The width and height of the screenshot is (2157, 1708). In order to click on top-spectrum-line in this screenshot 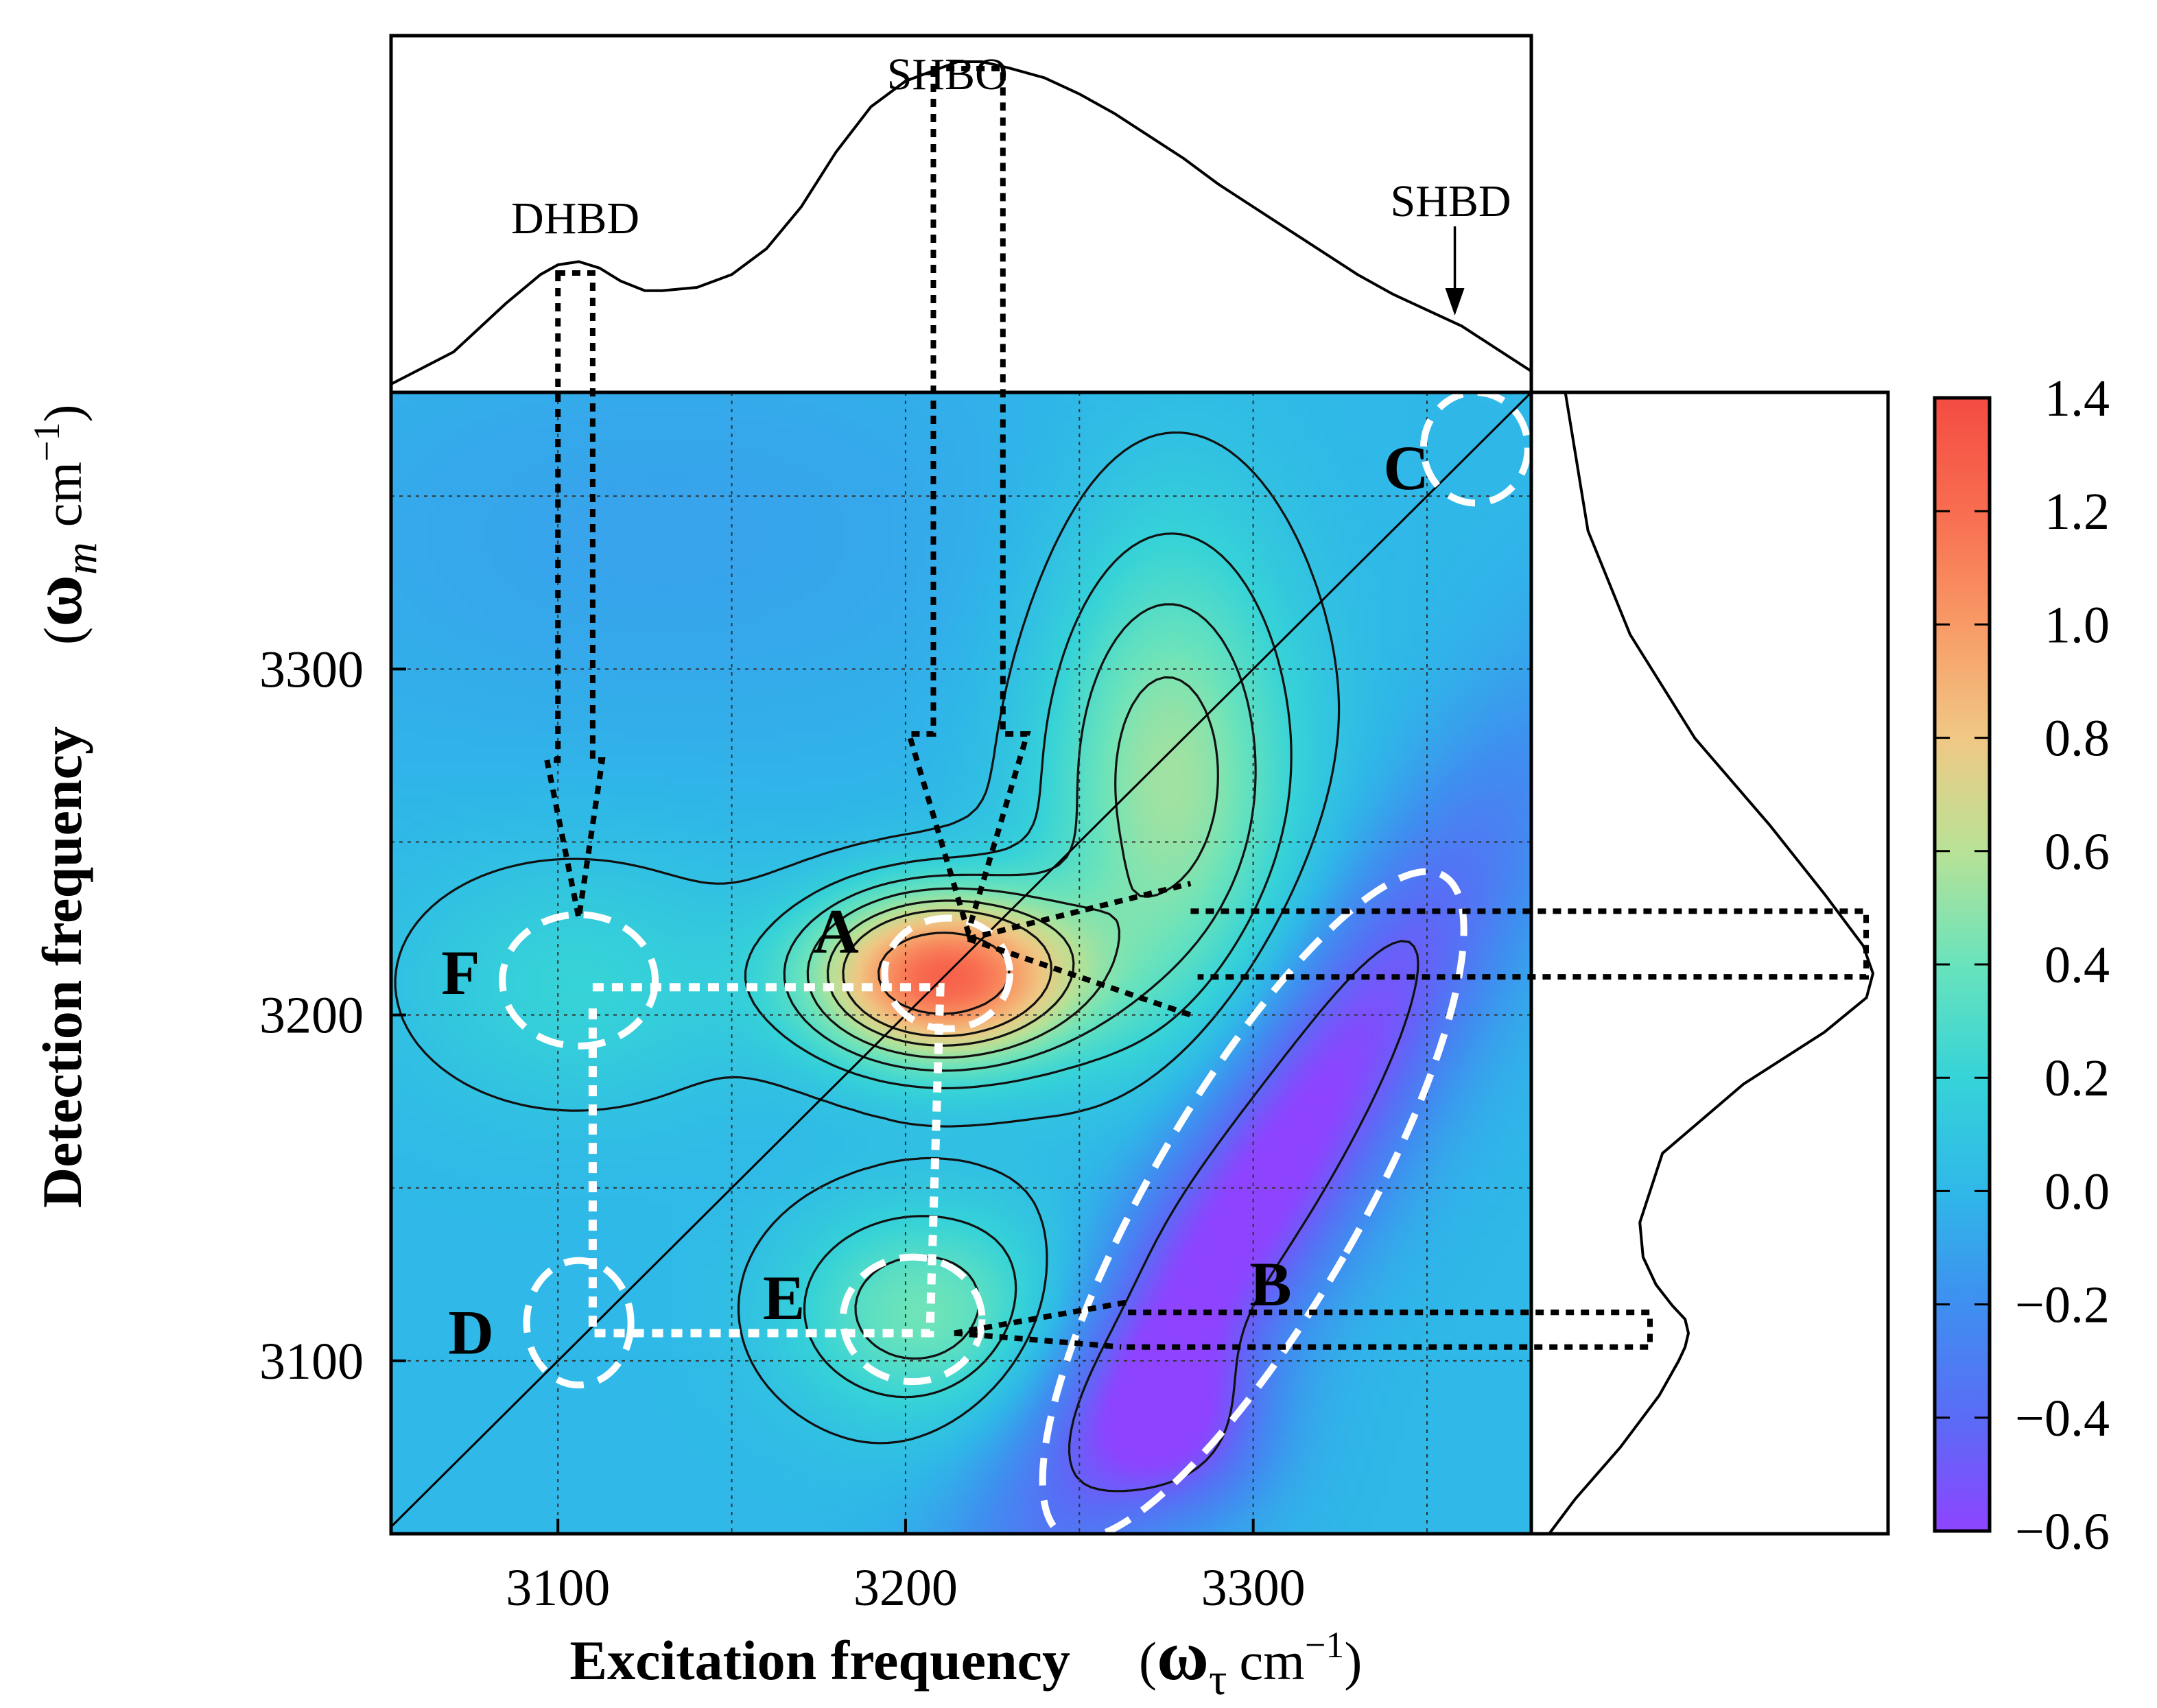, I will do `click(961, 223)`.